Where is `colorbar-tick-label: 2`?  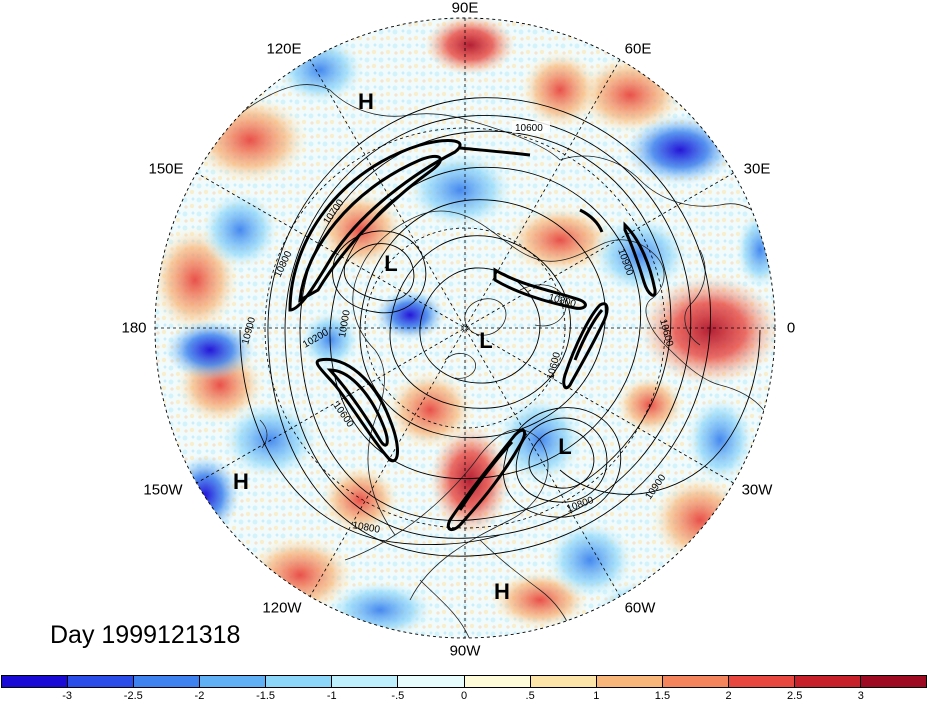
colorbar-tick-label: 2 is located at coordinates (728, 696).